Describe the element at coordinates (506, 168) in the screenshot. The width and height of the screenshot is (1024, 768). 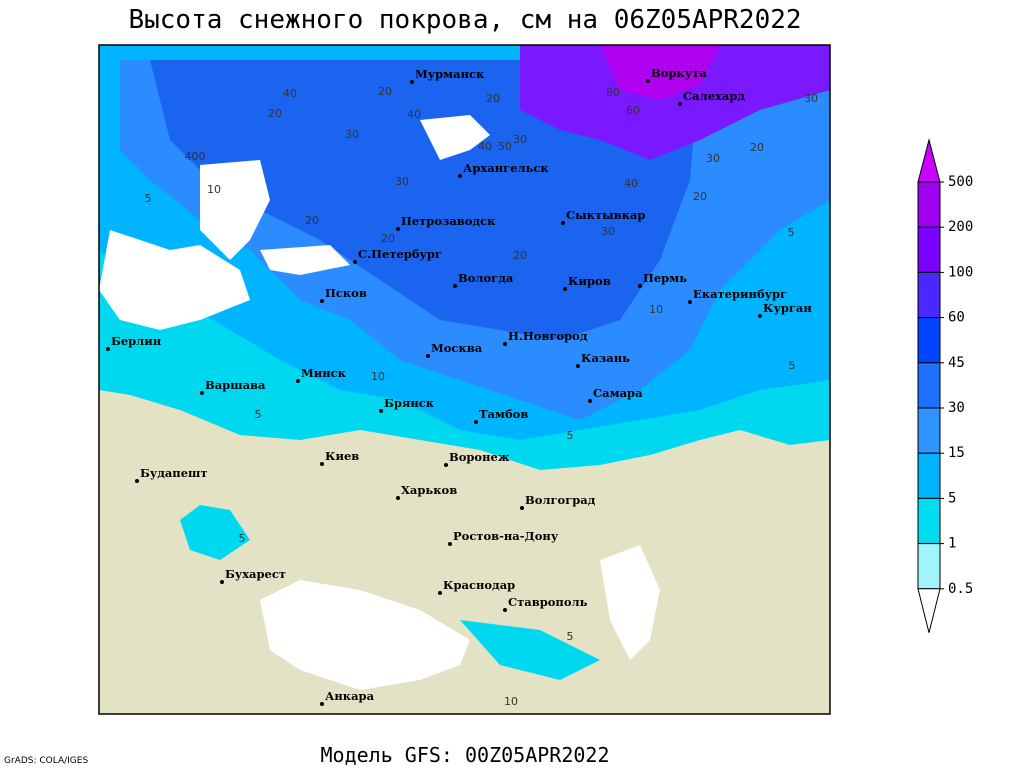
I see `city-label: Архангельск` at that location.